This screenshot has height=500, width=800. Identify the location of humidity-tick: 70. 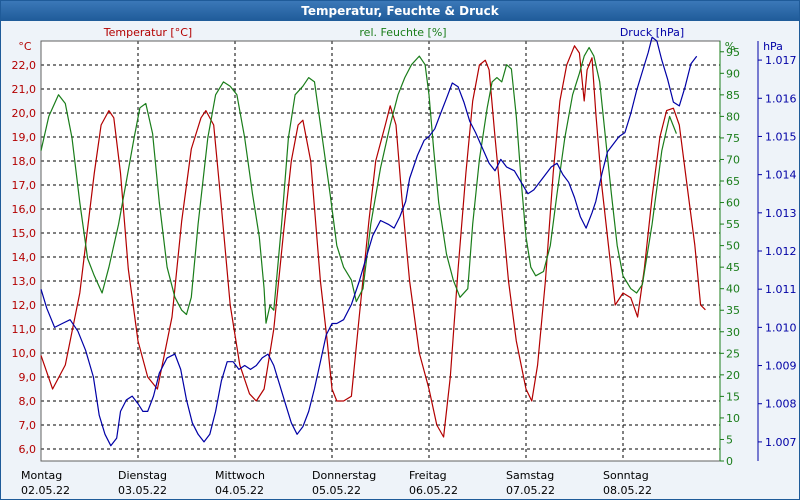
(733, 159).